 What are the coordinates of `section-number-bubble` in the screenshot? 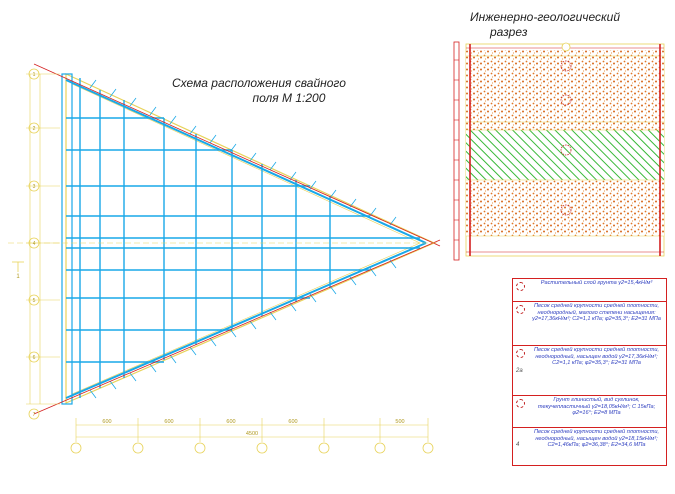 It's located at (566, 47).